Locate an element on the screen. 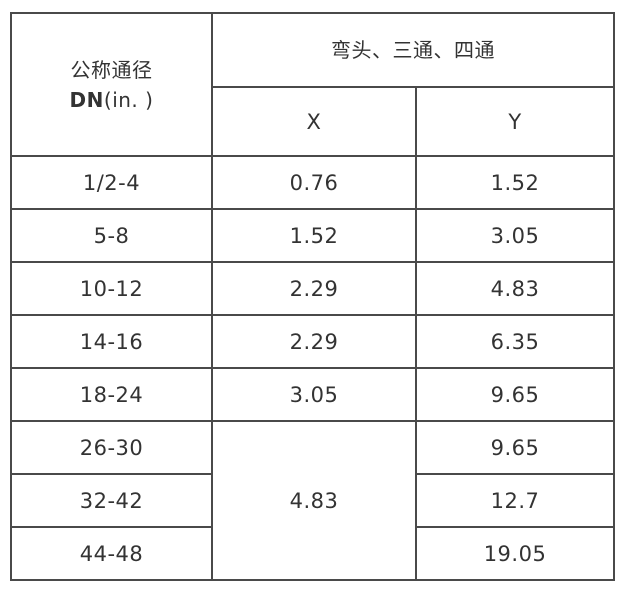 This screenshot has height=591, width=623. cell-y: 12.7 is located at coordinates (515, 500).